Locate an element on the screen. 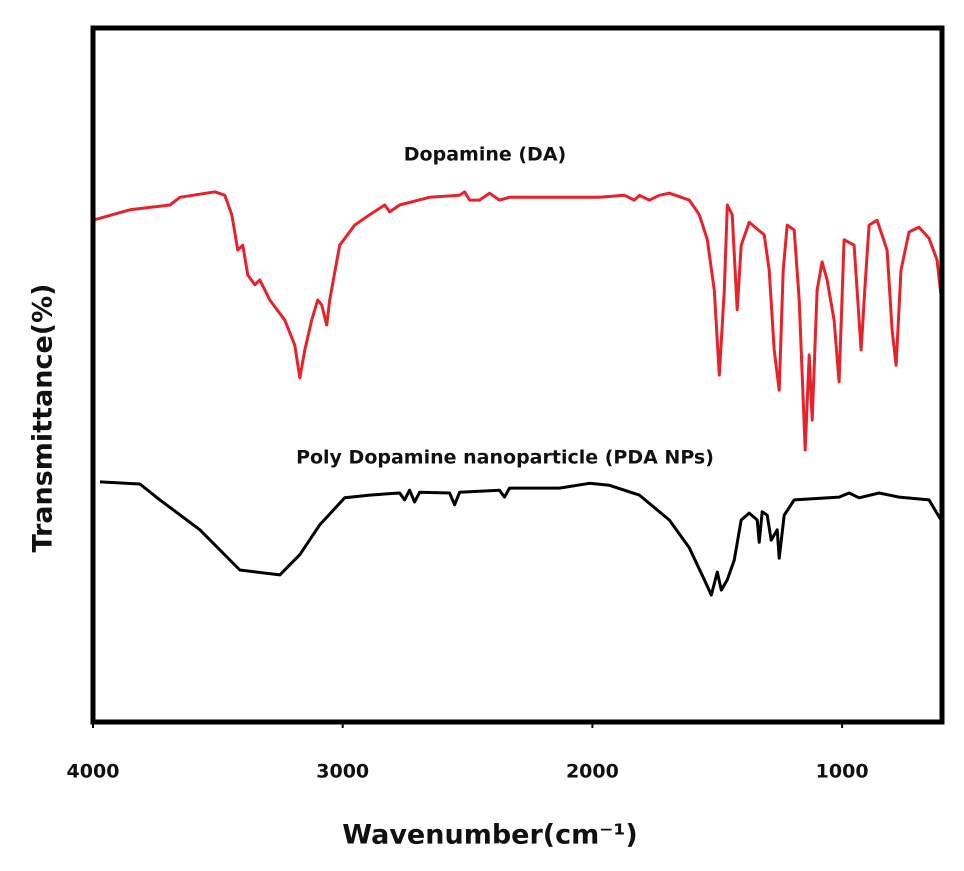 The width and height of the screenshot is (964, 871). series-label: Dopamine (DA) is located at coordinates (485, 155).